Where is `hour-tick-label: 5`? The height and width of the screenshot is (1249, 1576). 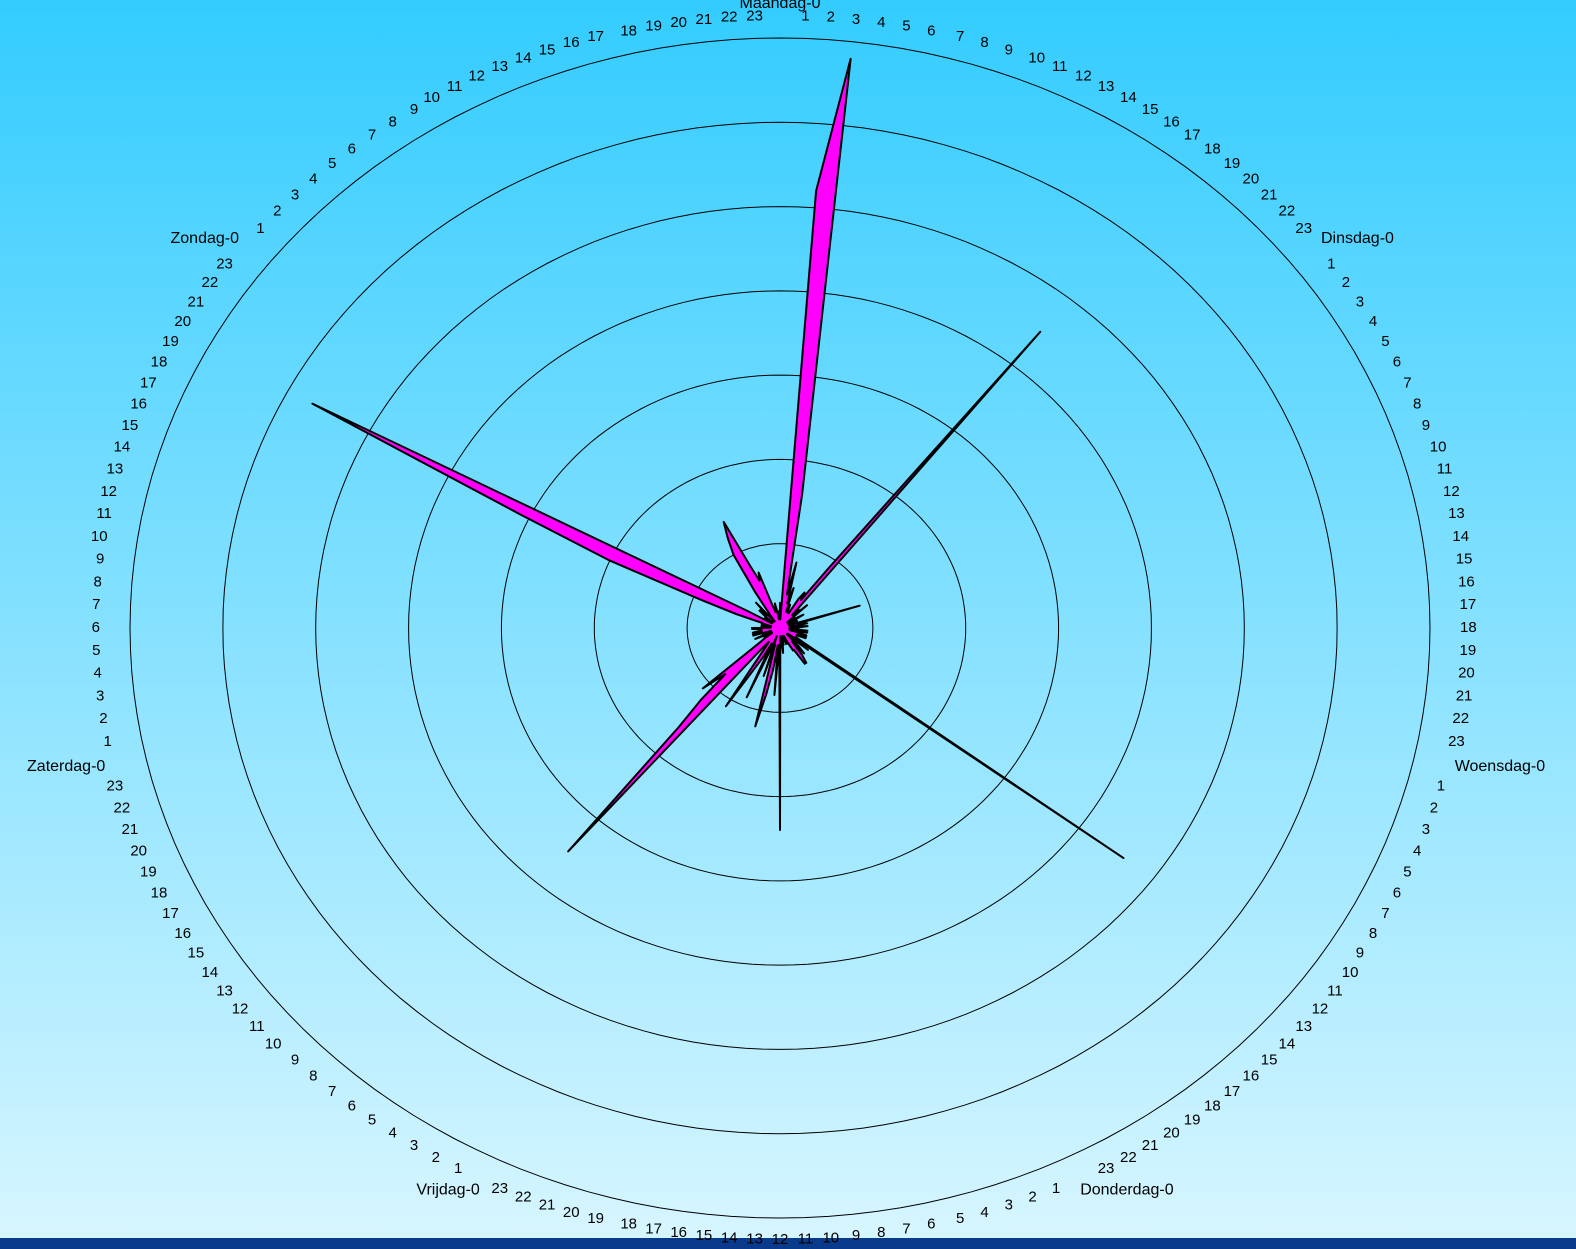 hour-tick-label: 5 is located at coordinates (332, 163).